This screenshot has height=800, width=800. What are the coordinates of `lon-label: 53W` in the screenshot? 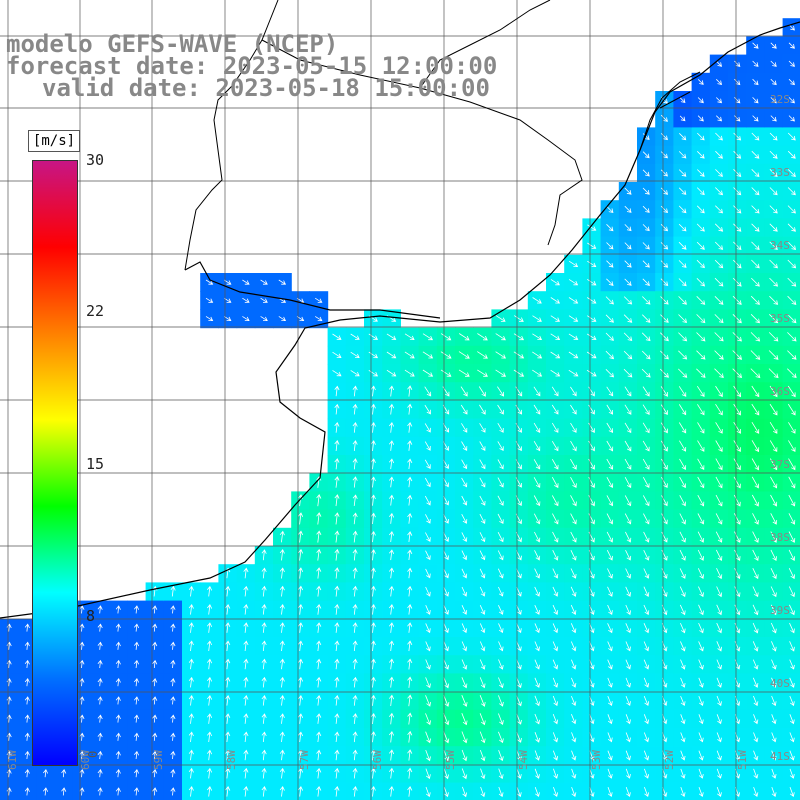 It's located at (596, 760).